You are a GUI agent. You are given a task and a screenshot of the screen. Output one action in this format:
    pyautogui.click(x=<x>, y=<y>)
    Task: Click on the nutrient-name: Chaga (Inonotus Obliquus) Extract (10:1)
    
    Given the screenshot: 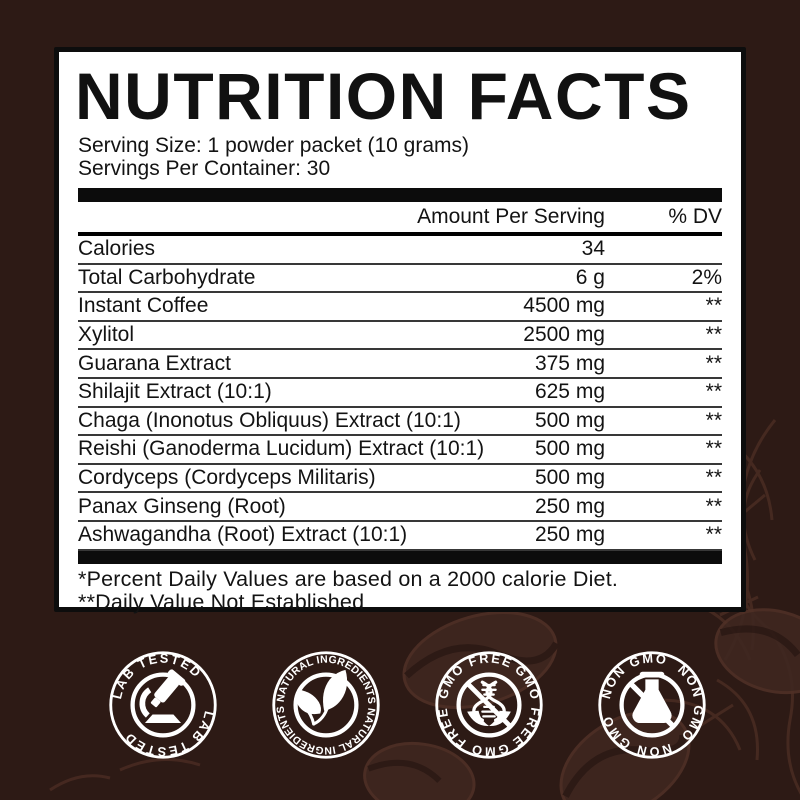 What is the action you would take?
    pyautogui.click(x=269, y=420)
    